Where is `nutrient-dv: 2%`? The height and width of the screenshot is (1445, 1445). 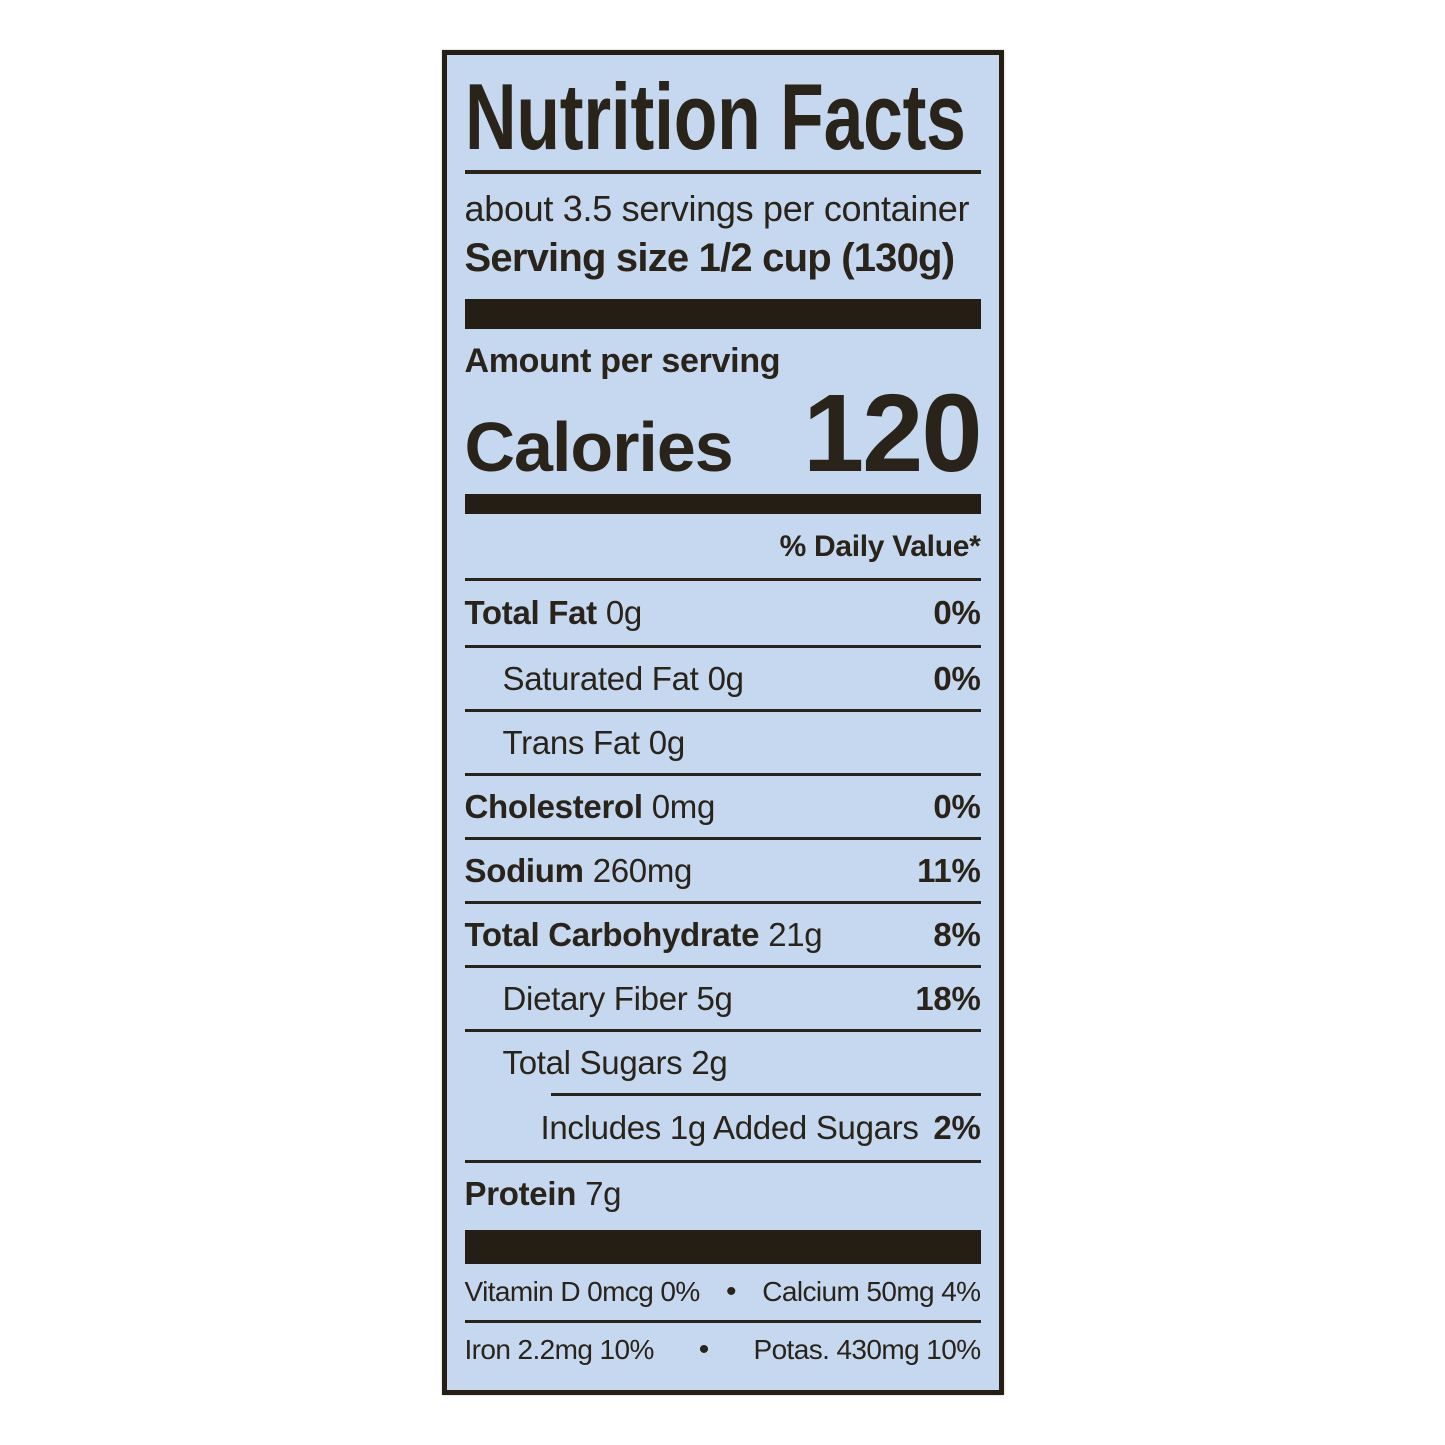 nutrient-dv: 2% is located at coordinates (957, 1128).